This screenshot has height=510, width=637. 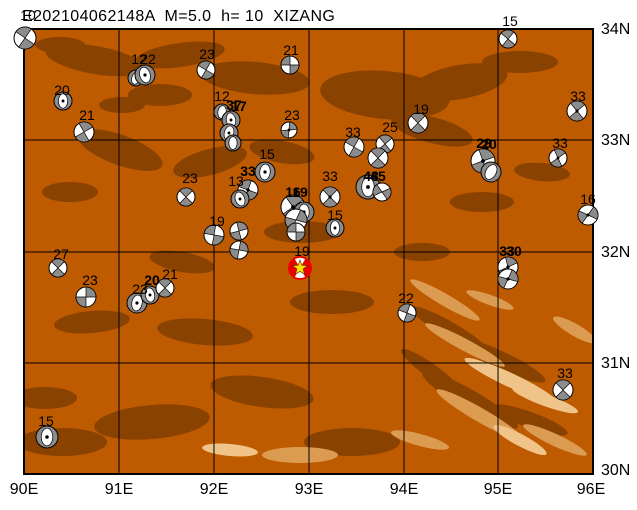 I want to click on depth-label: 48, so click(x=371, y=176).